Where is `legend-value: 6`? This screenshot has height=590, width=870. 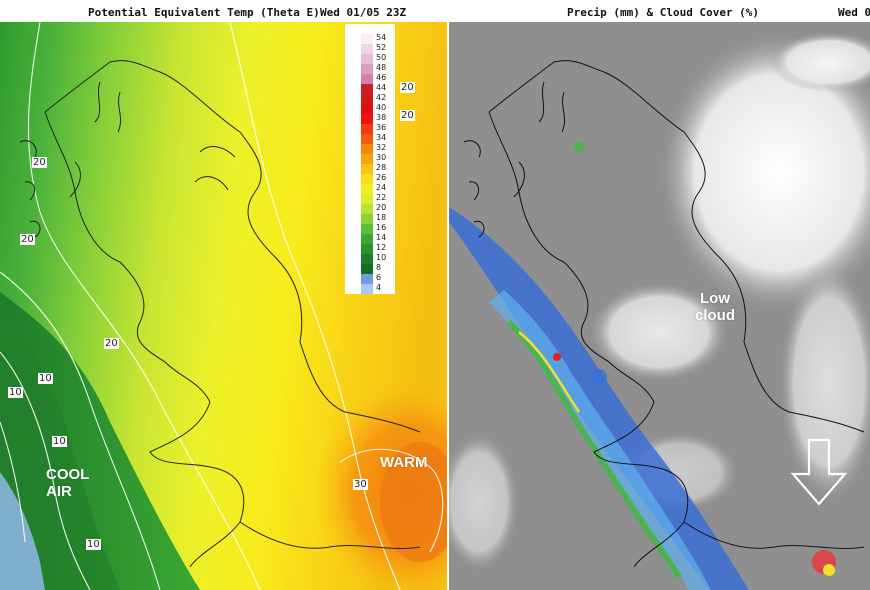 legend-value: 6 is located at coordinates (379, 277).